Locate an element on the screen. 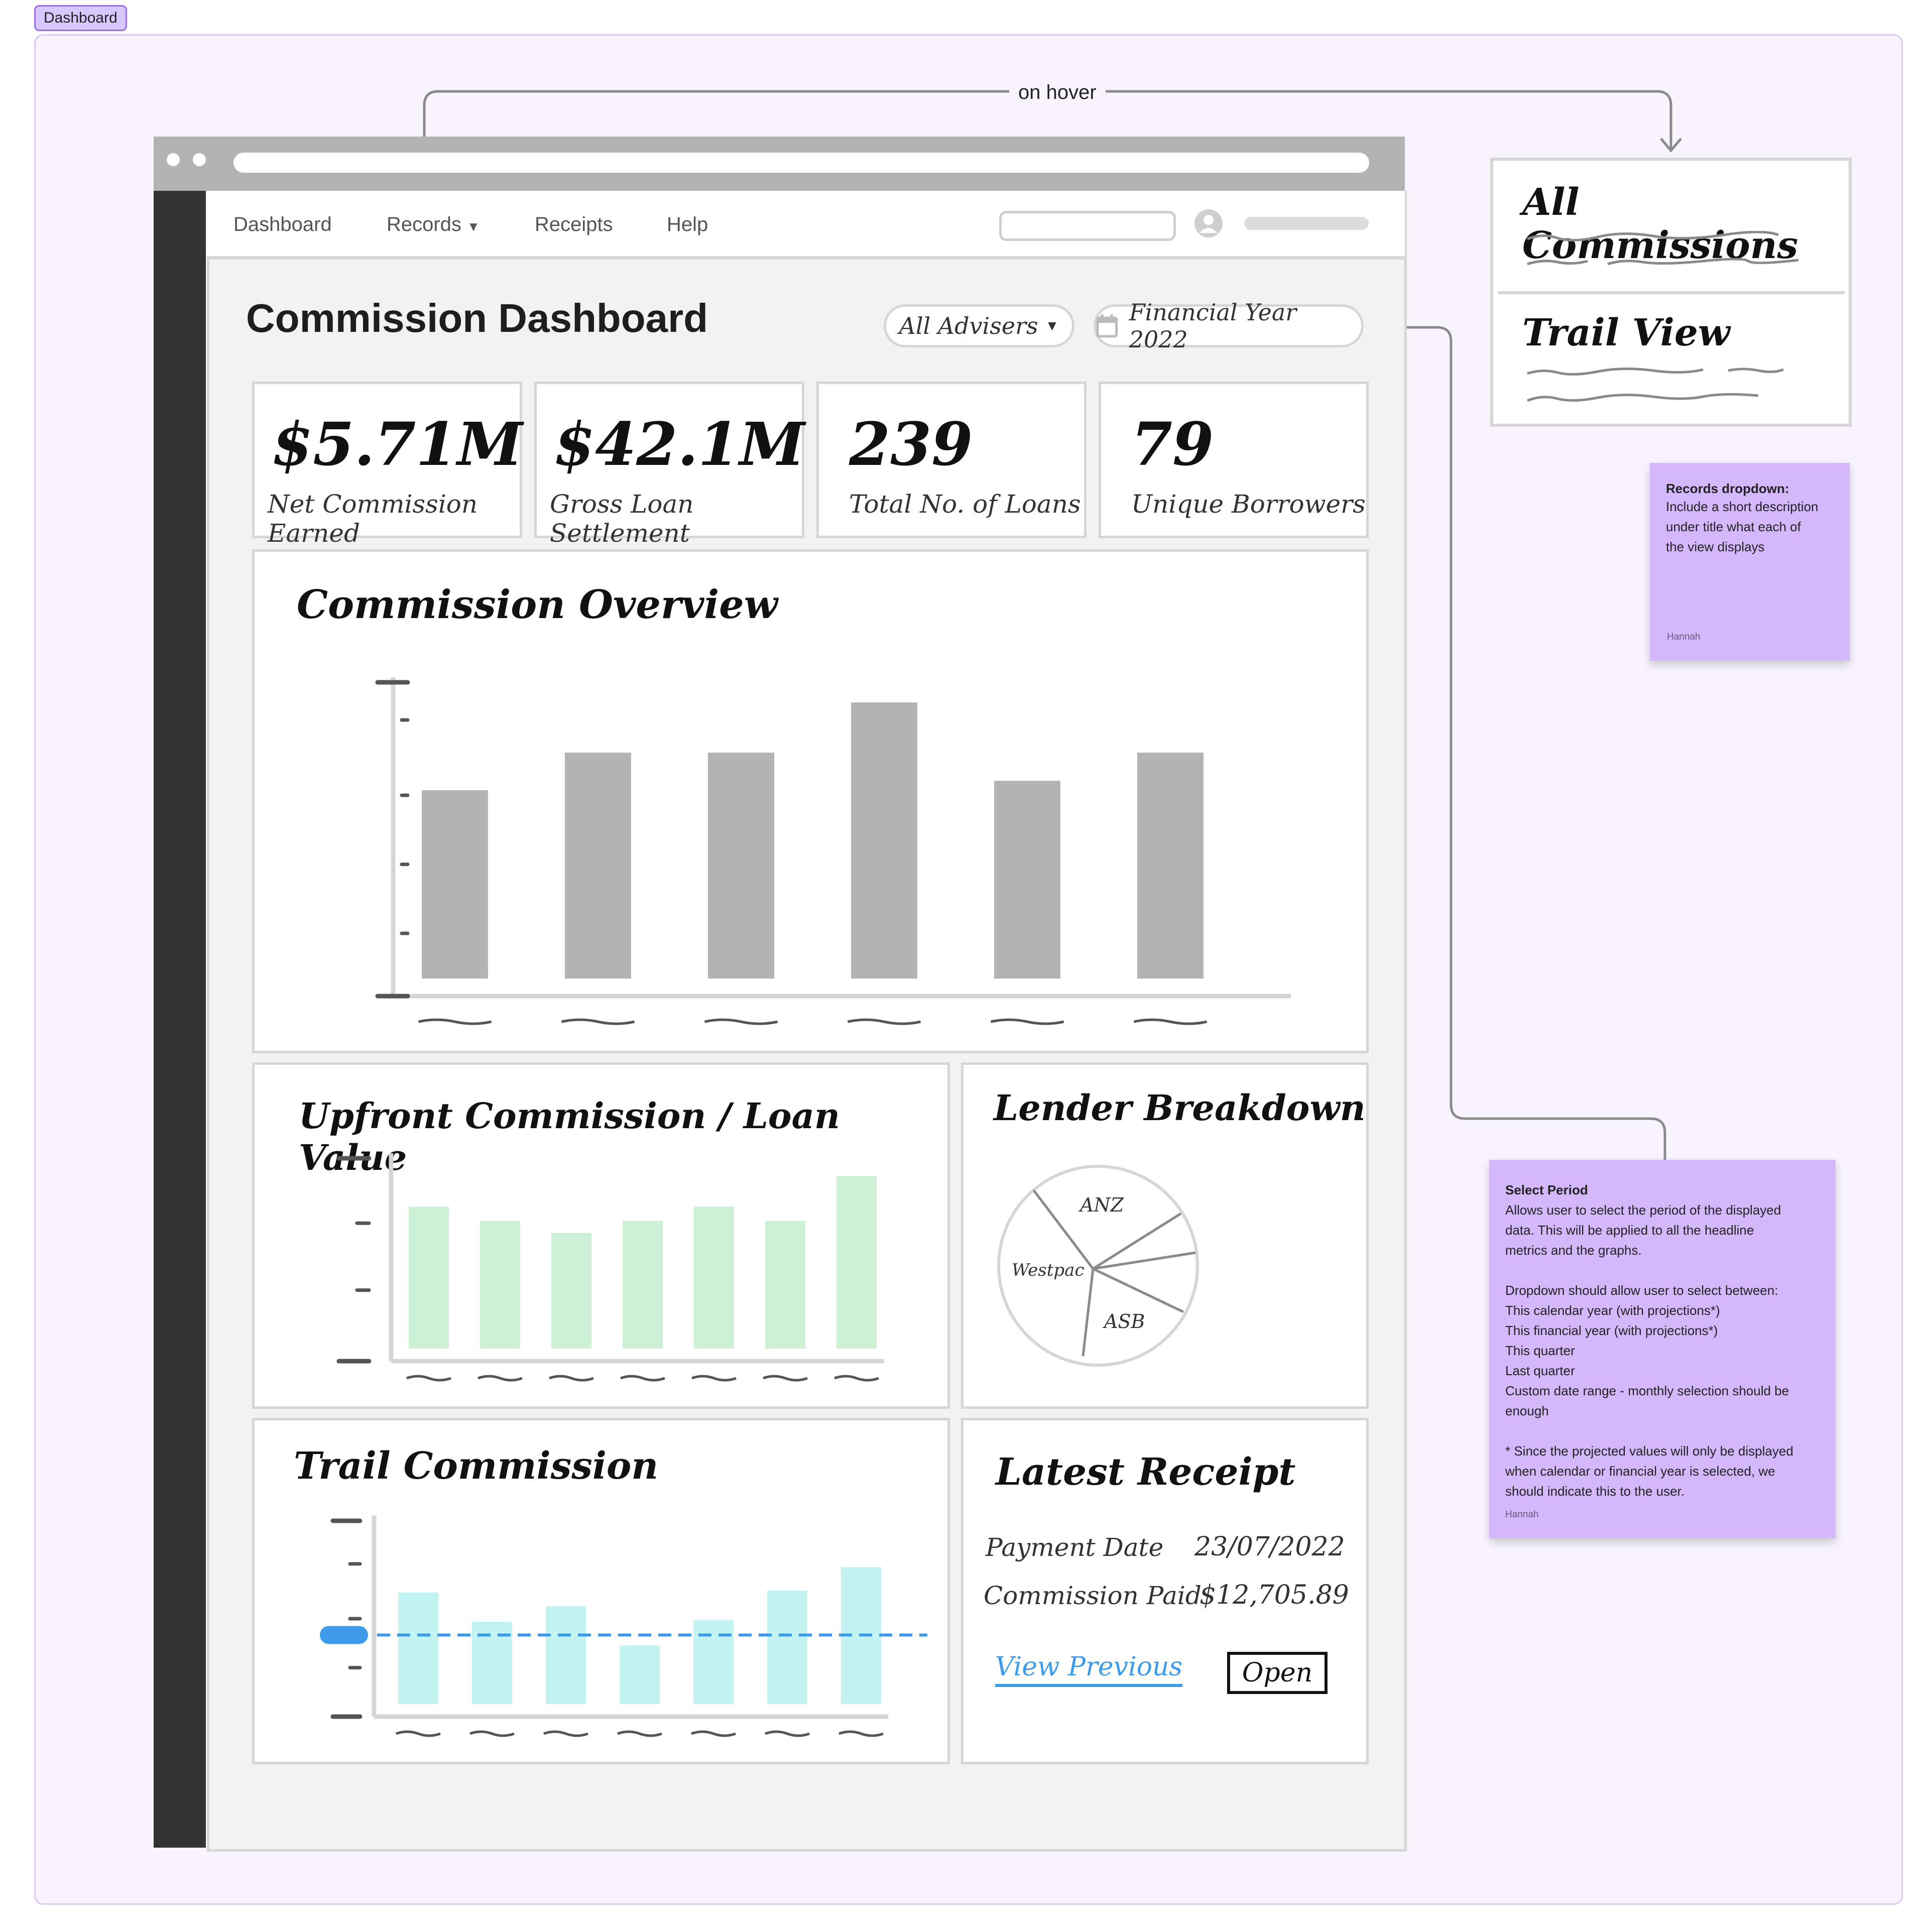  pie-label-anz: ANZ is located at coordinates (1101, 1205).